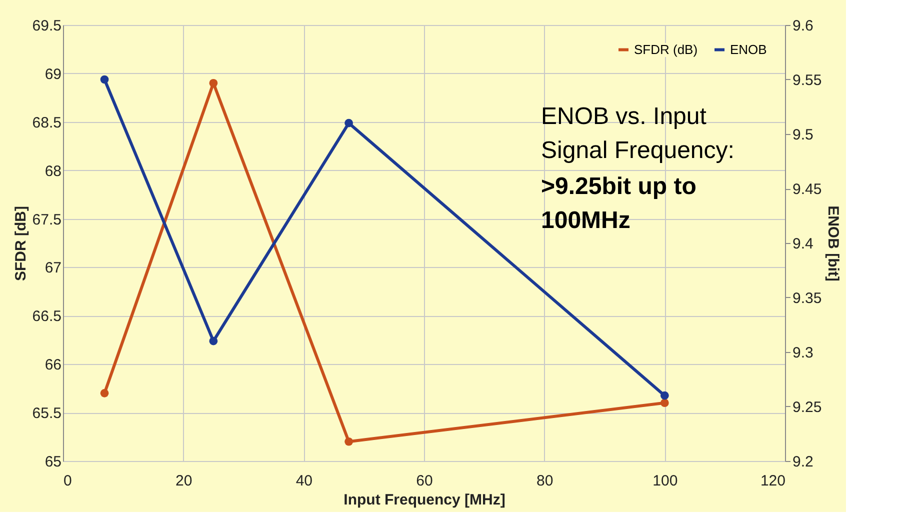 The width and height of the screenshot is (923, 522). I want to click on y-tick-label: 66, so click(53, 365).